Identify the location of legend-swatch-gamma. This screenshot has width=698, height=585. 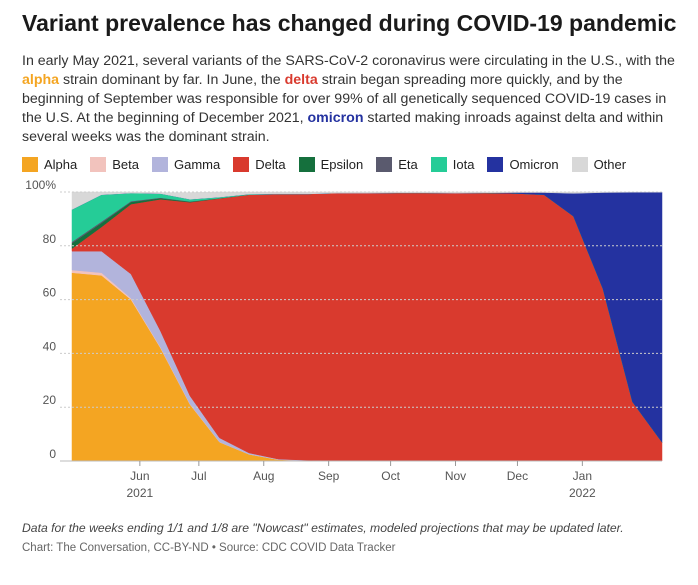
(160, 164).